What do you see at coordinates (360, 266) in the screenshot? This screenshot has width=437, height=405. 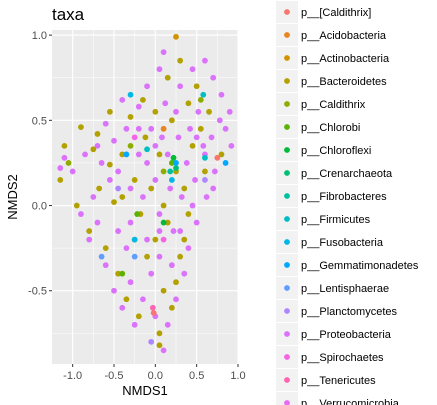 I see `legend-label: p__Gemmatimonadetes` at bounding box center [360, 266].